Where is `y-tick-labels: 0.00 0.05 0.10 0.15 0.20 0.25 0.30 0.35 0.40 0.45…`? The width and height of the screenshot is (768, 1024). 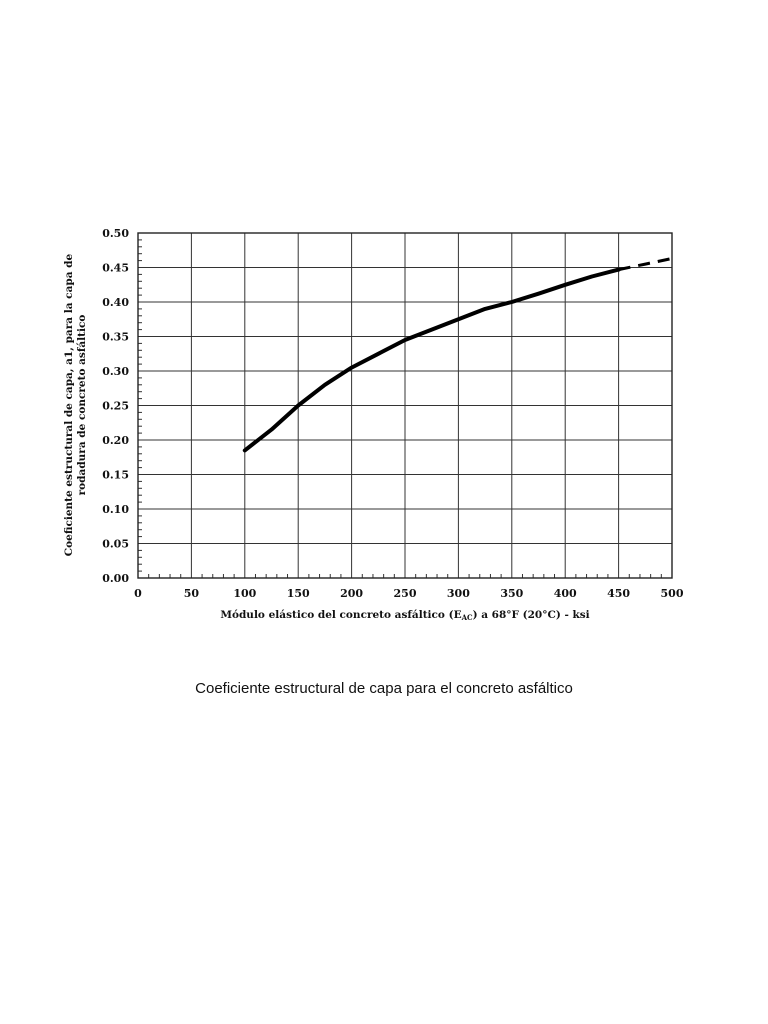 y-tick-labels: 0.00 0.05 0.10 0.15 0.20 0.25 0.30 0.35 0.40 0.45… is located at coordinates (115, 406).